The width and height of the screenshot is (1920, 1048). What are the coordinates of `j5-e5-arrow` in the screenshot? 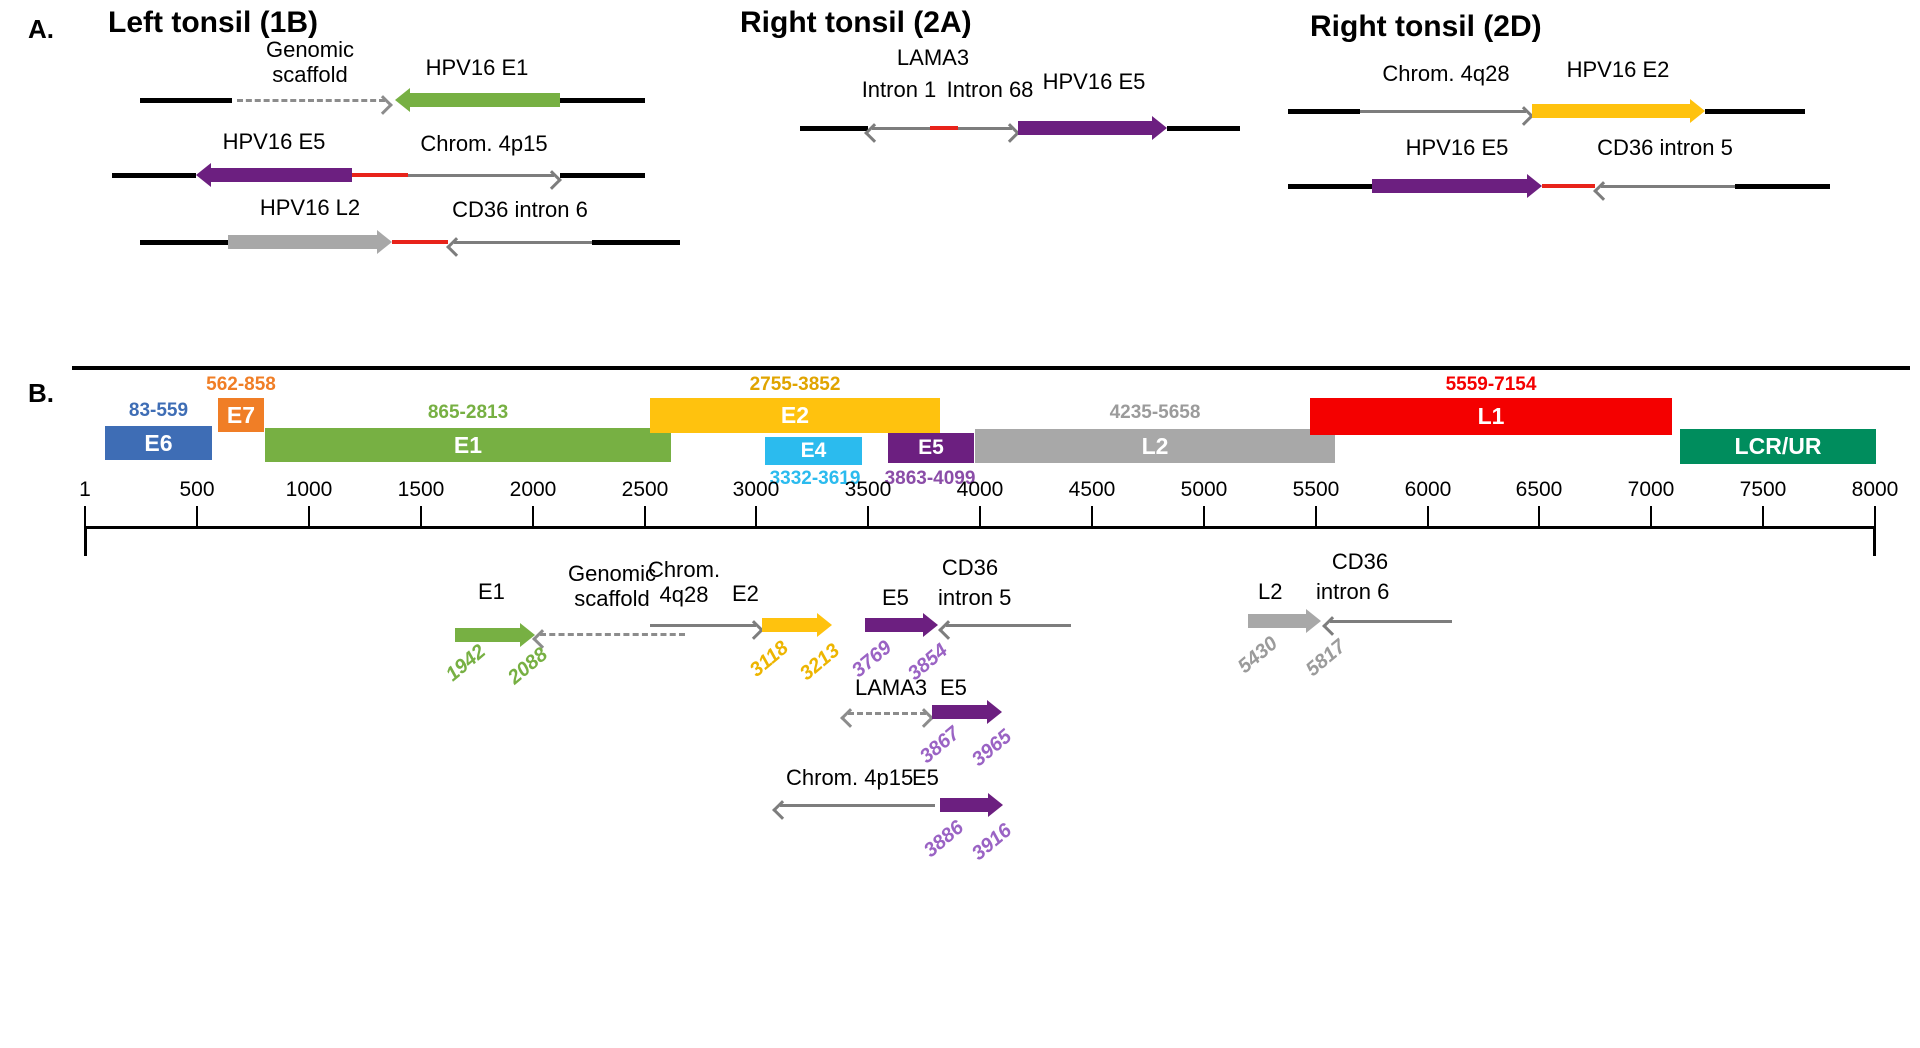 It's located at (959, 712).